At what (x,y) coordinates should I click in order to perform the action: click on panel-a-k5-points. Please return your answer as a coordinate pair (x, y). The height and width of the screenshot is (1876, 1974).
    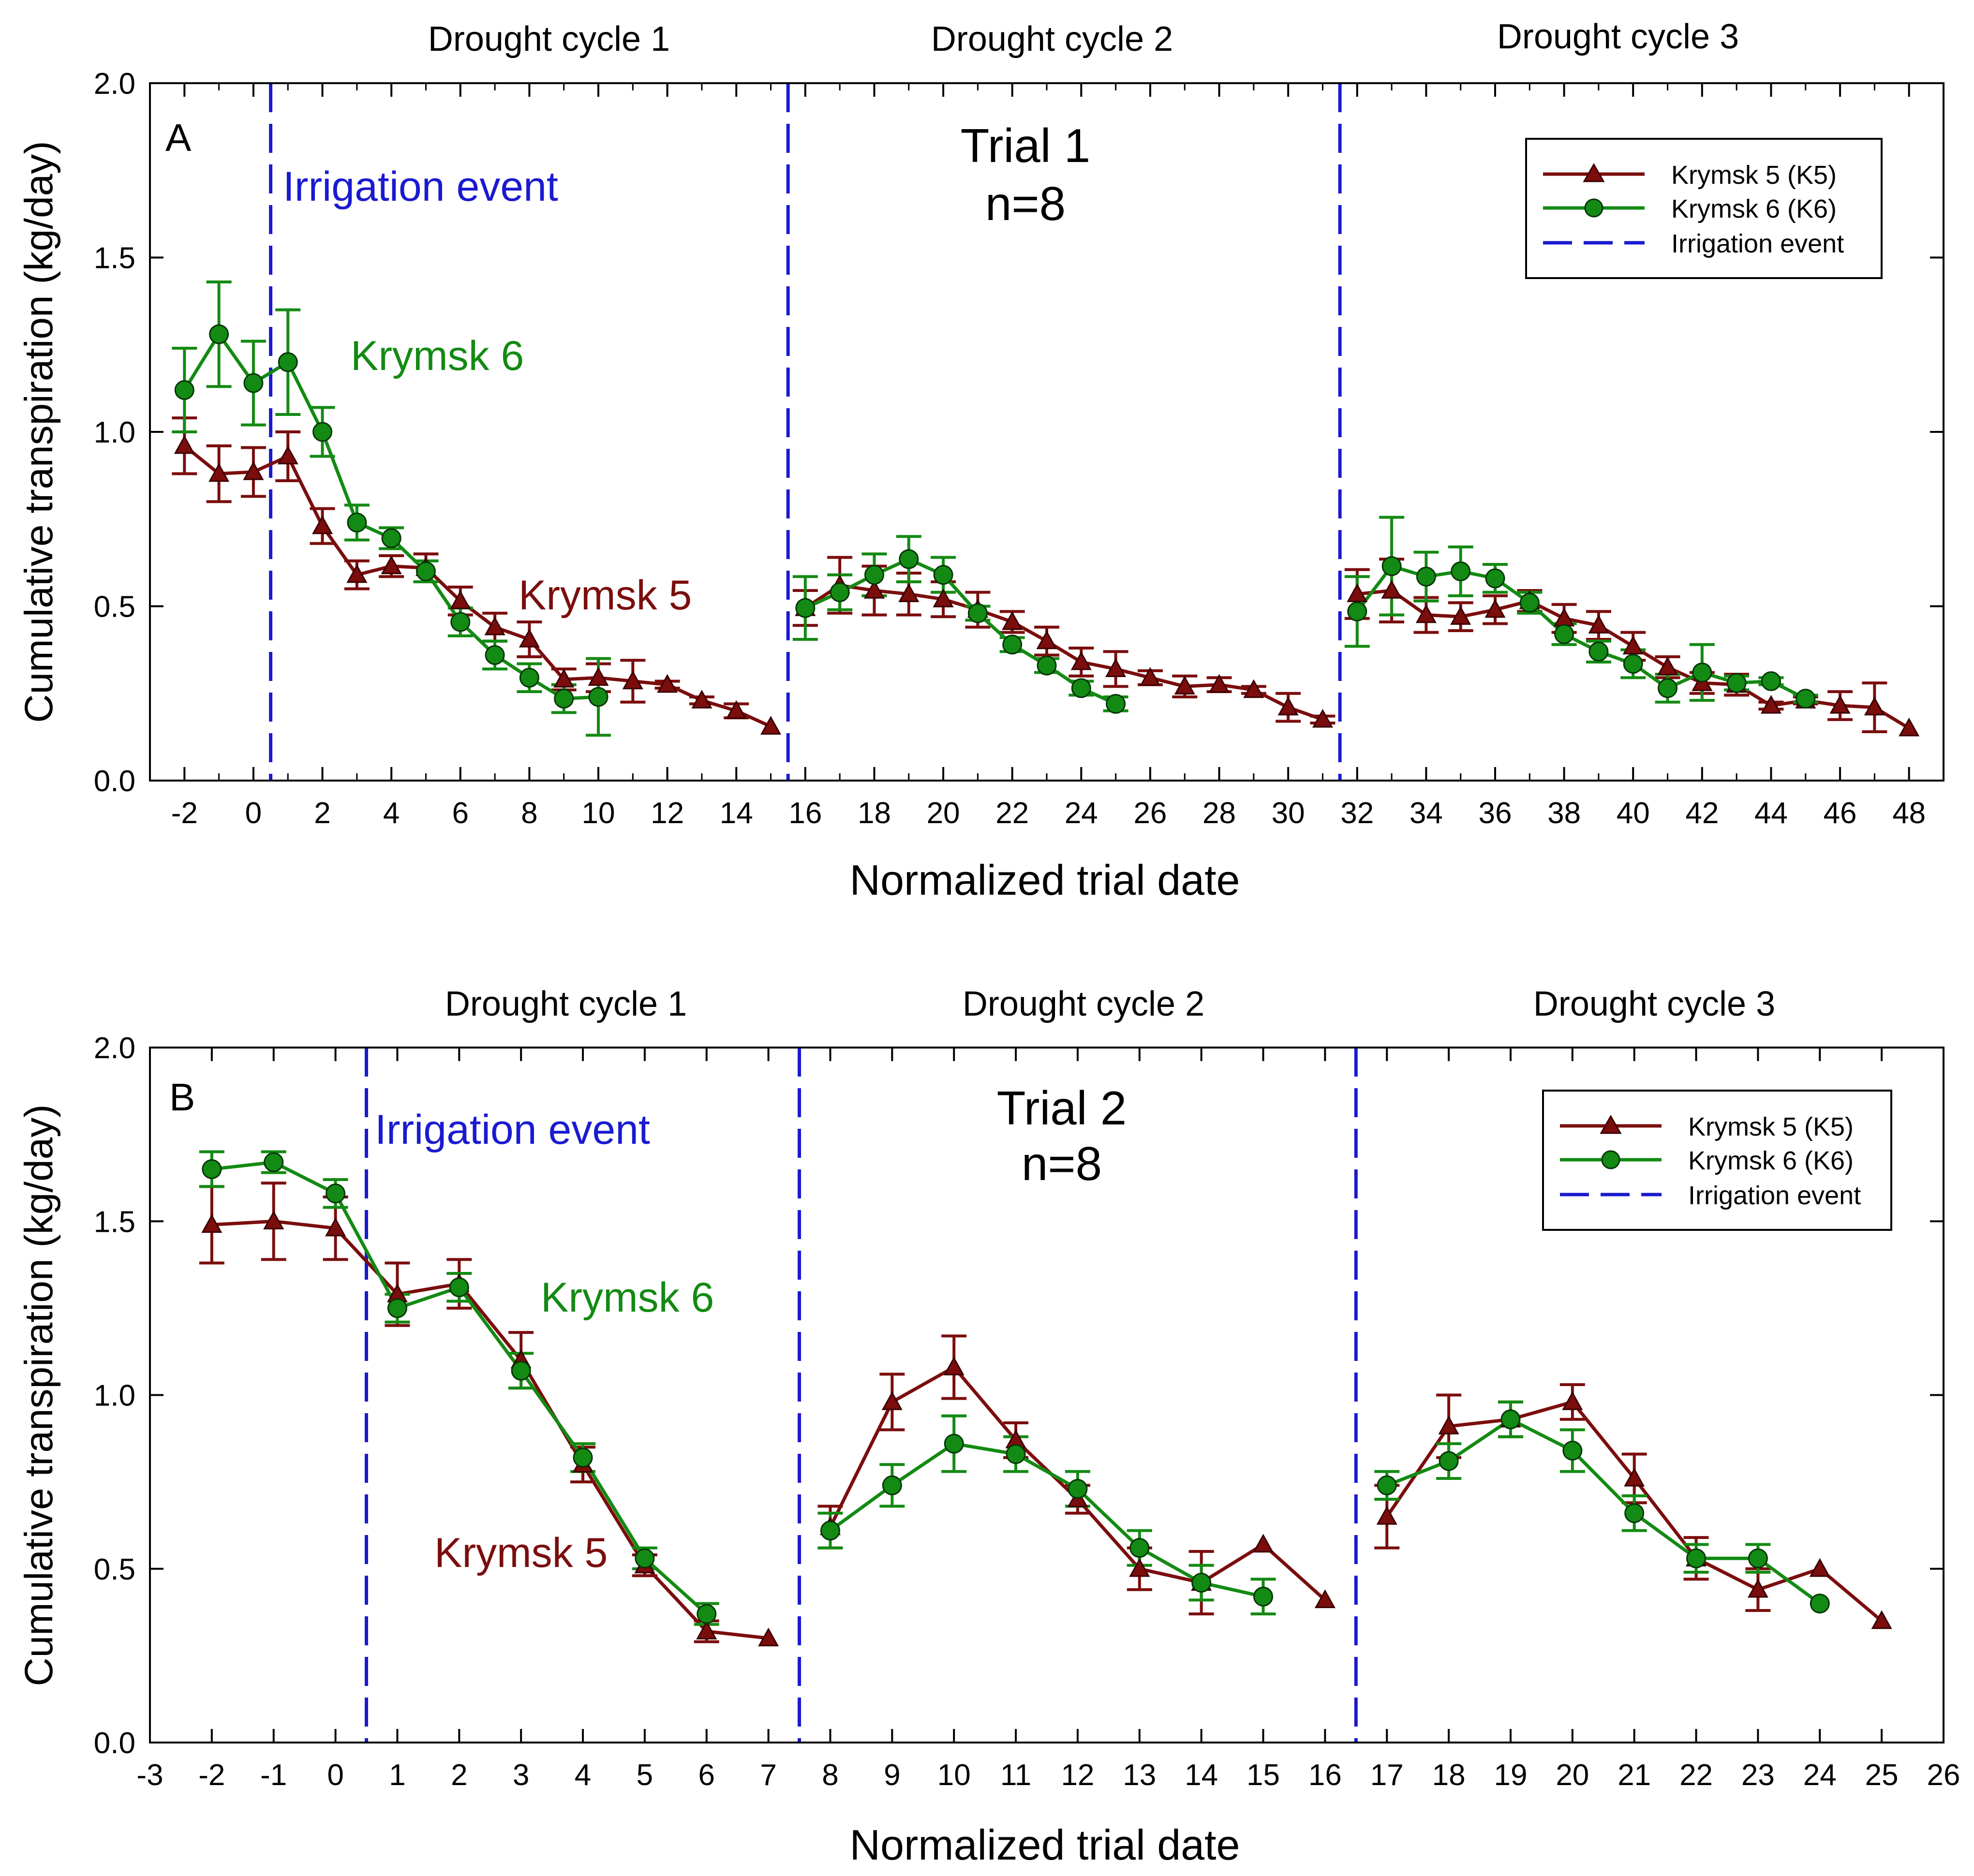
    Looking at the image, I should click on (1047, 586).